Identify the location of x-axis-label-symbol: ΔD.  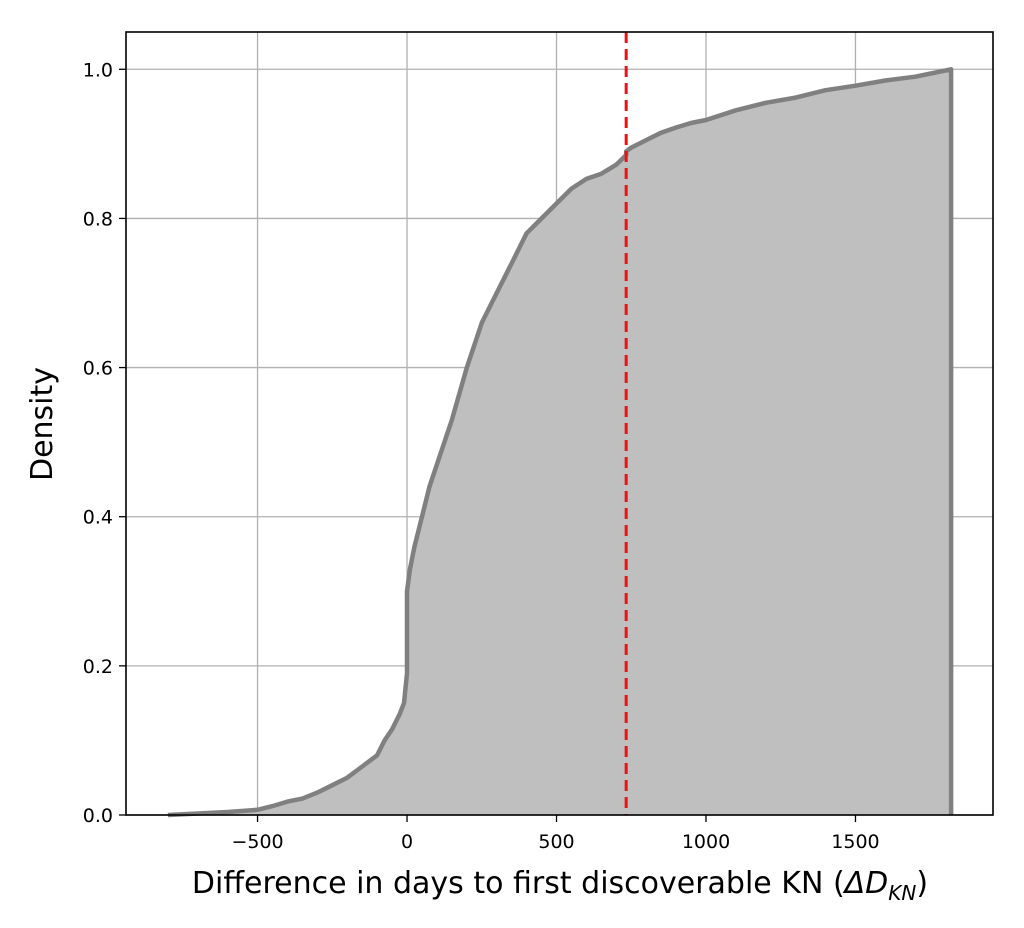
(866, 883).